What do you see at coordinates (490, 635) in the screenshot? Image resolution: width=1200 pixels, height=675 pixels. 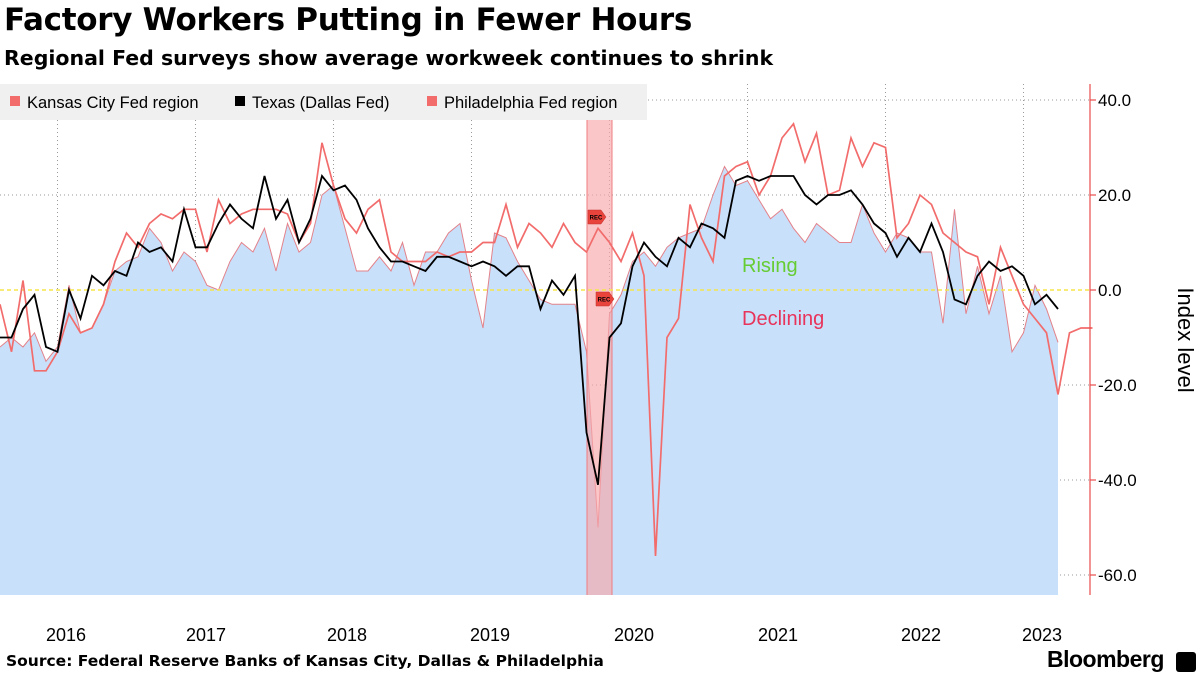 I see `x-tick-label: 2019` at bounding box center [490, 635].